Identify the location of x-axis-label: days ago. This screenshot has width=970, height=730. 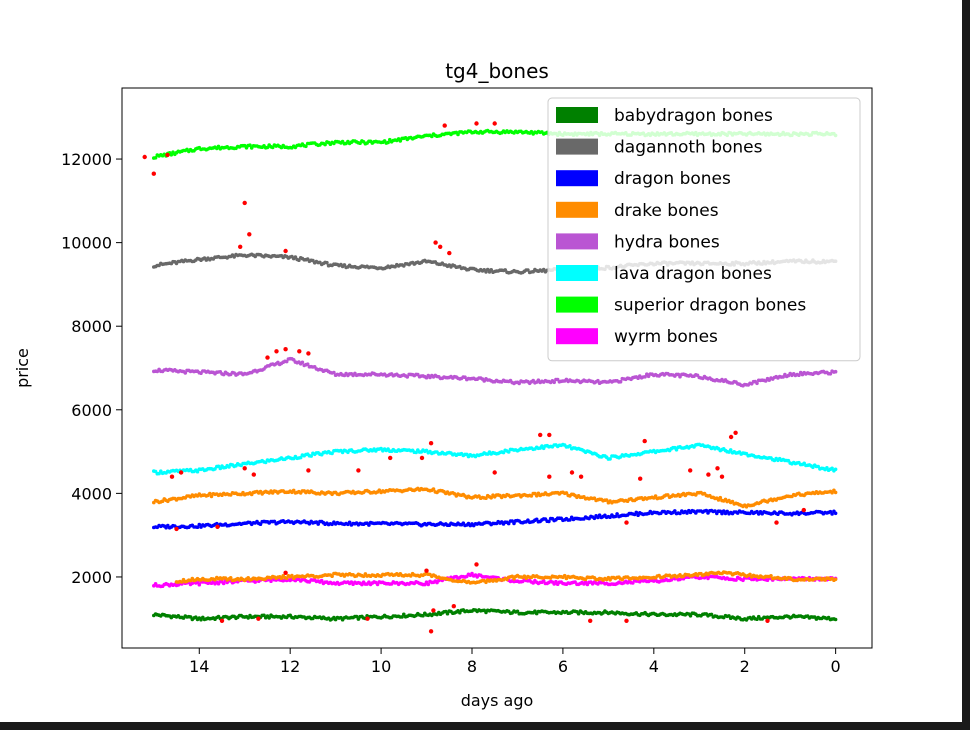
(497, 700).